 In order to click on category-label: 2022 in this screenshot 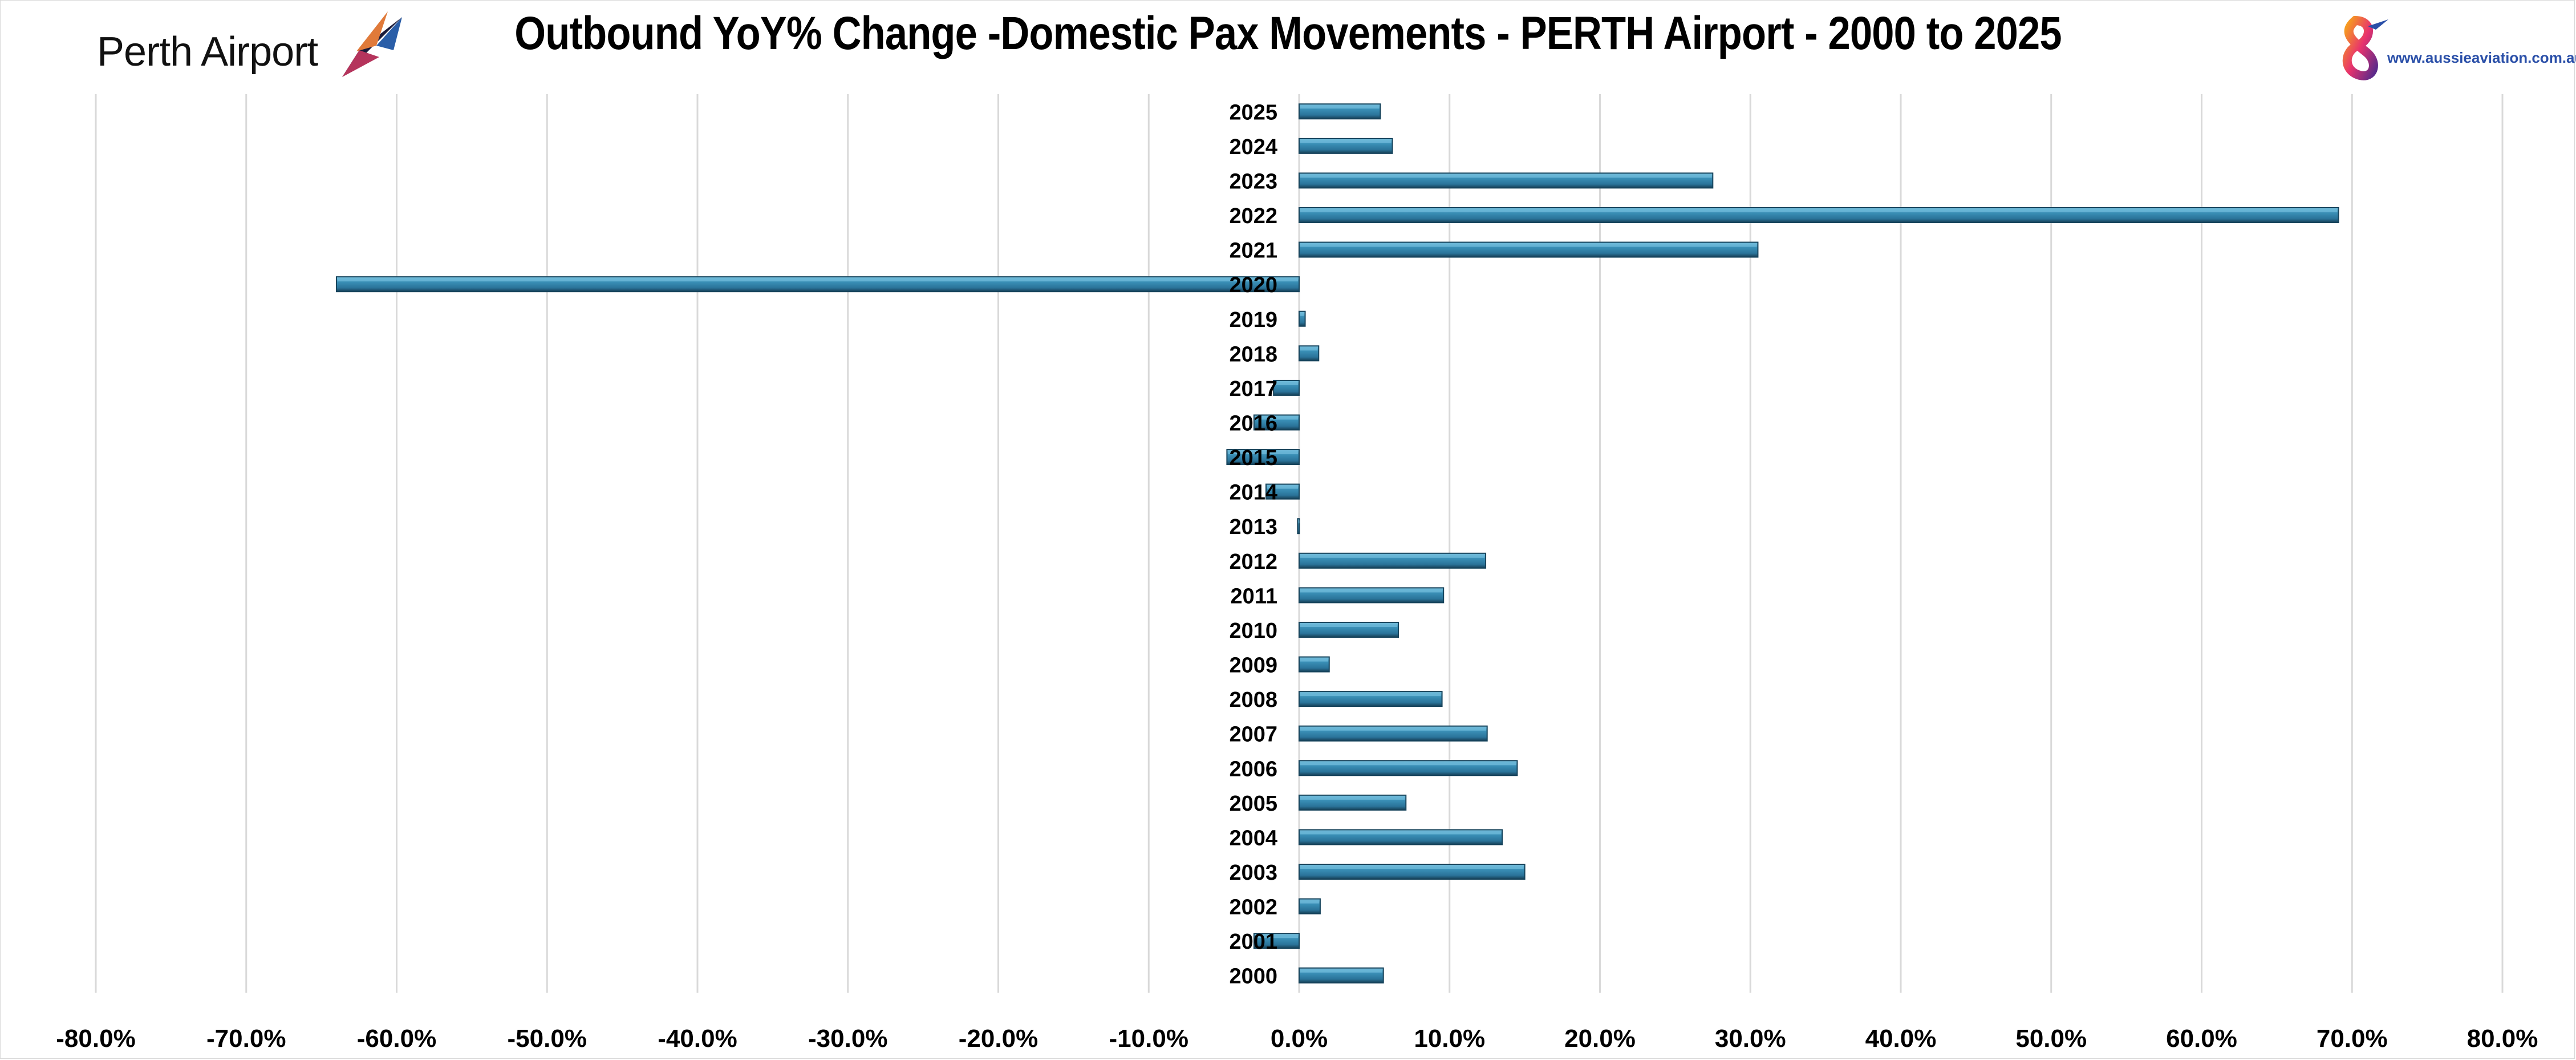, I will do `click(1253, 216)`.